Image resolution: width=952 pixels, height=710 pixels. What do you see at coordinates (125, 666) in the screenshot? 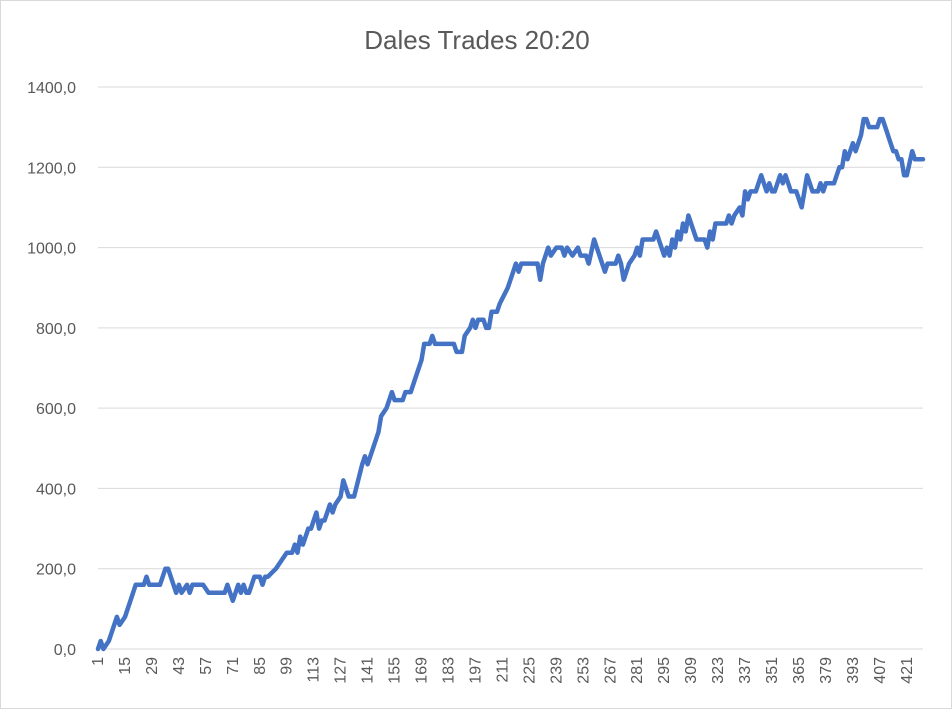
I see `x-tick-label: 15` at bounding box center [125, 666].